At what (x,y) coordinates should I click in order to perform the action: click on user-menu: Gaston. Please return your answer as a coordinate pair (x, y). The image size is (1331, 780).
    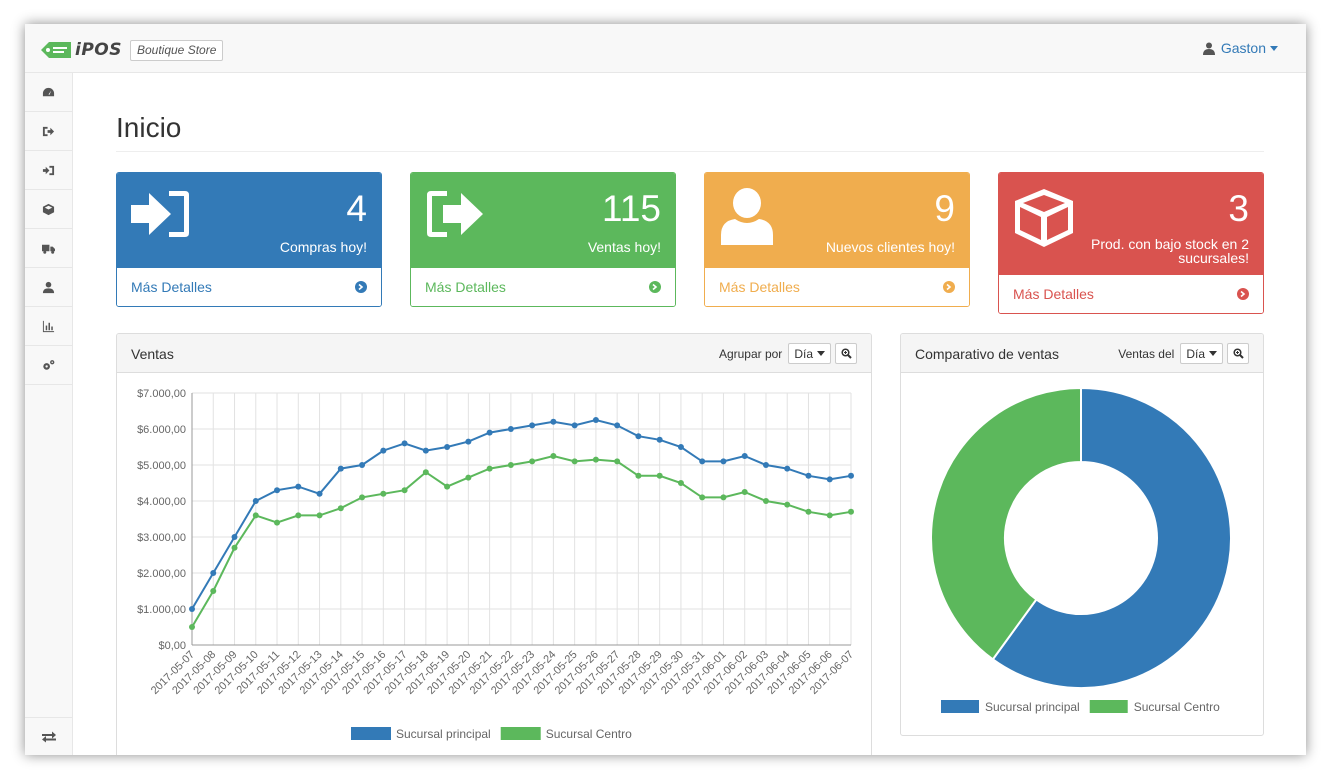
    Looking at the image, I should click on (1240, 48).